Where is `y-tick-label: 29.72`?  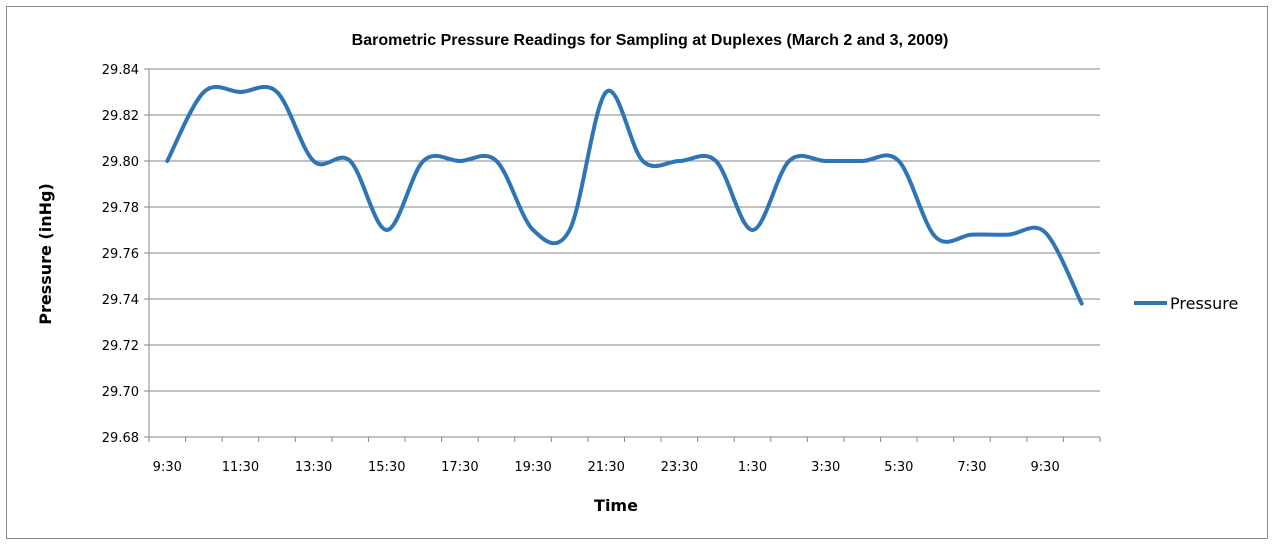 y-tick-label: 29.72 is located at coordinates (120, 346).